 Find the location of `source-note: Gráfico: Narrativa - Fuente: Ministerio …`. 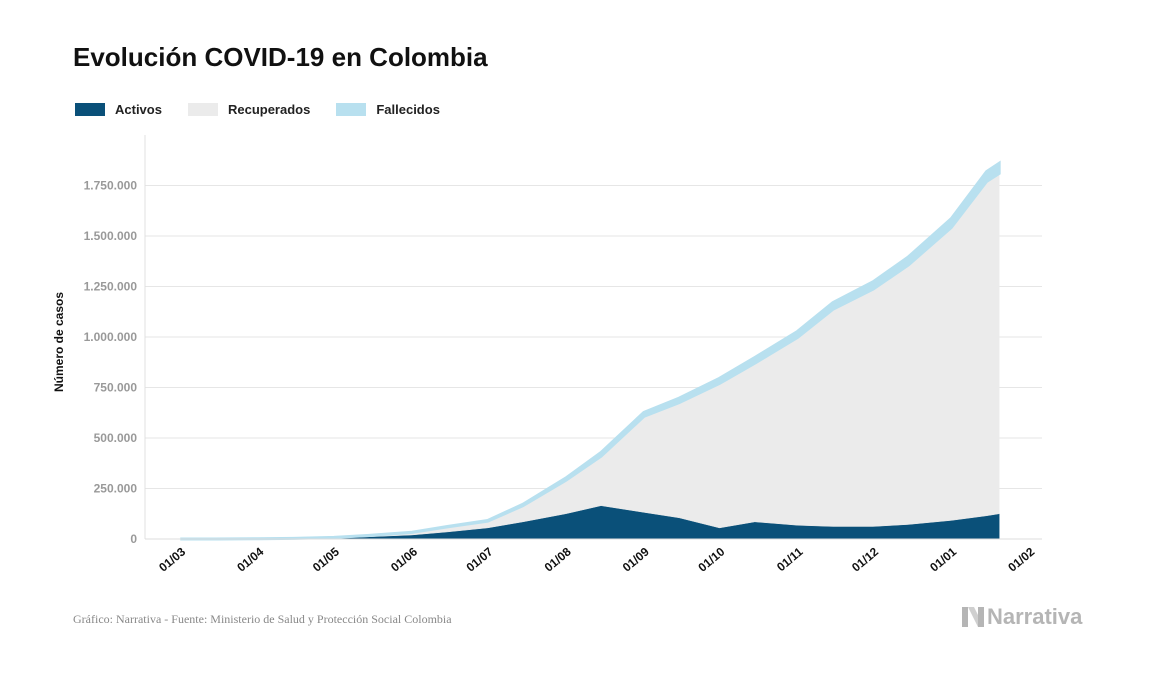

source-note: Gráfico: Narrativa - Fuente: Ministerio … is located at coordinates (262, 619).